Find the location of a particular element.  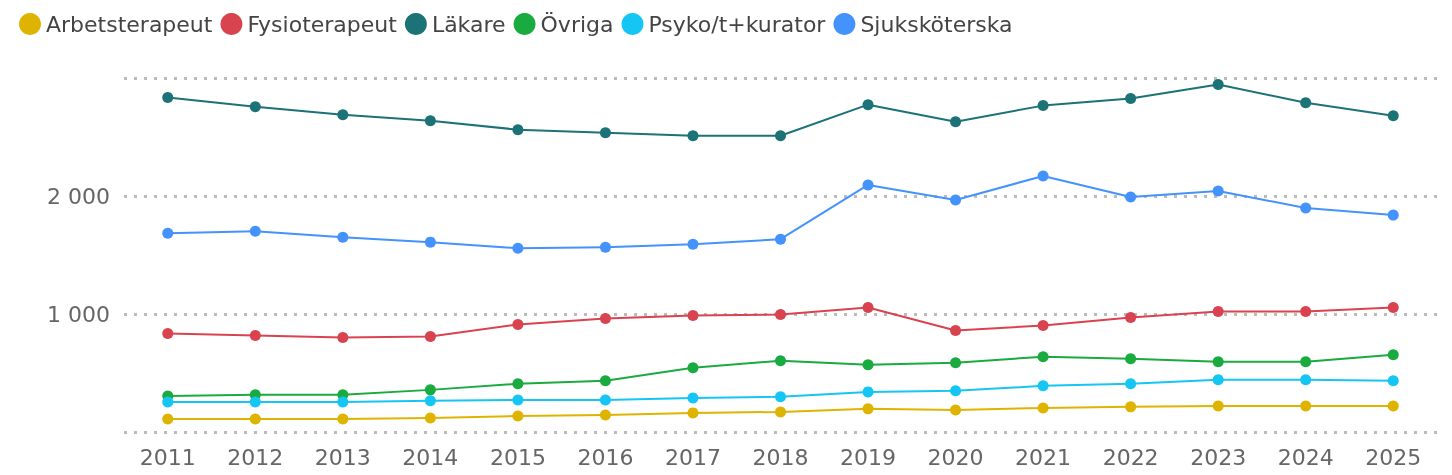

x-tick-label: 2013 is located at coordinates (342, 457).